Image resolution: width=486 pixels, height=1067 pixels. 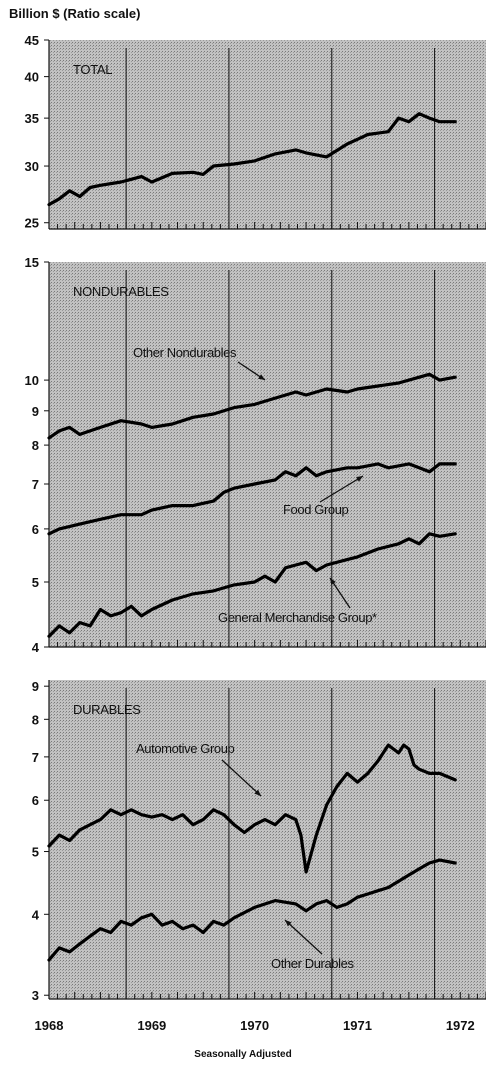 What do you see at coordinates (312, 963) in the screenshot?
I see `annotation-other-durables: Other Durables` at bounding box center [312, 963].